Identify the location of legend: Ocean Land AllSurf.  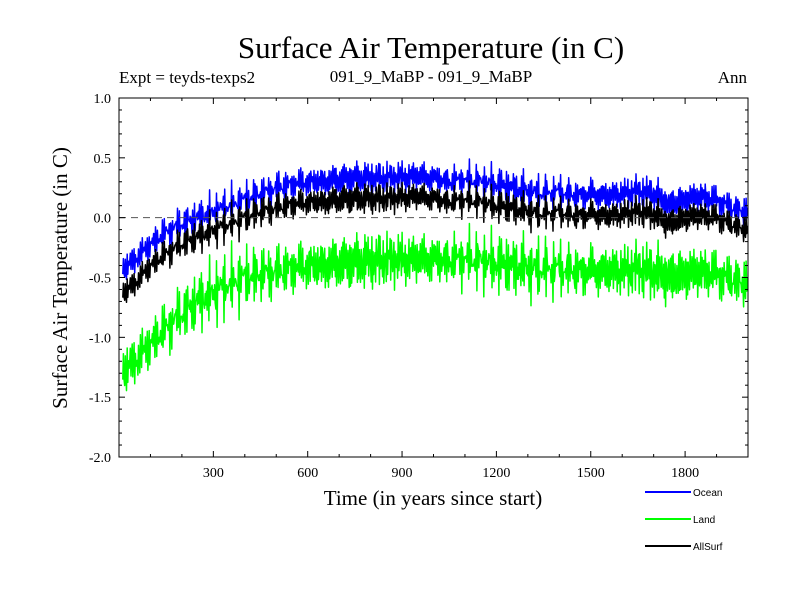
(684, 520).